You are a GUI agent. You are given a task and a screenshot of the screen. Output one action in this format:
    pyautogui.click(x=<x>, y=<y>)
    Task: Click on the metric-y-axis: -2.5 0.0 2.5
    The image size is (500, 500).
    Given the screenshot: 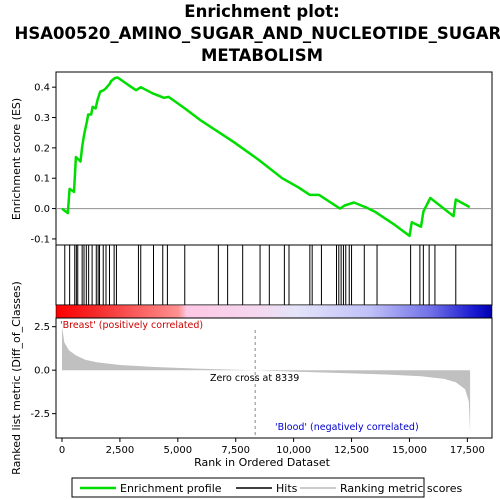 What is the action you would take?
    pyautogui.click(x=43, y=371)
    